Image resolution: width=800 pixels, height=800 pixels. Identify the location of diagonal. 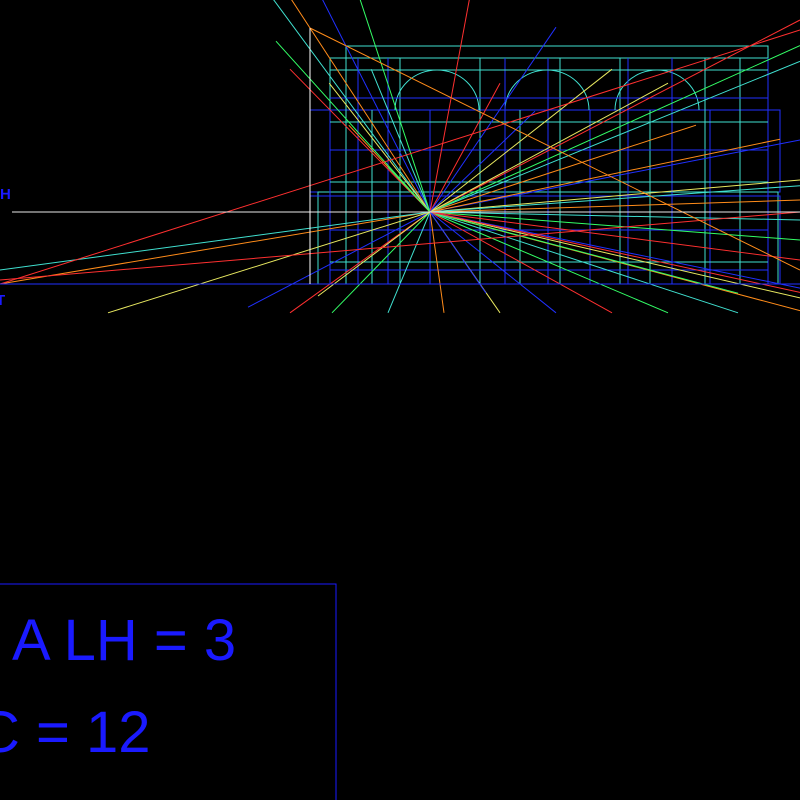
(400, 246).